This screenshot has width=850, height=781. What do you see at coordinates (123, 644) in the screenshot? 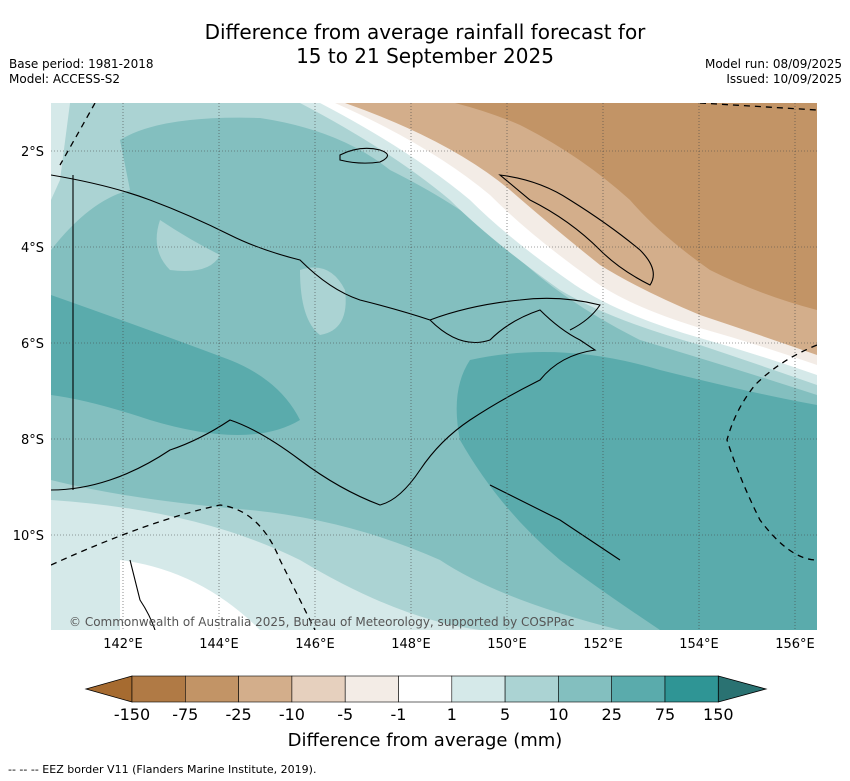
I see `x-tick-label: 142°E` at bounding box center [123, 644].